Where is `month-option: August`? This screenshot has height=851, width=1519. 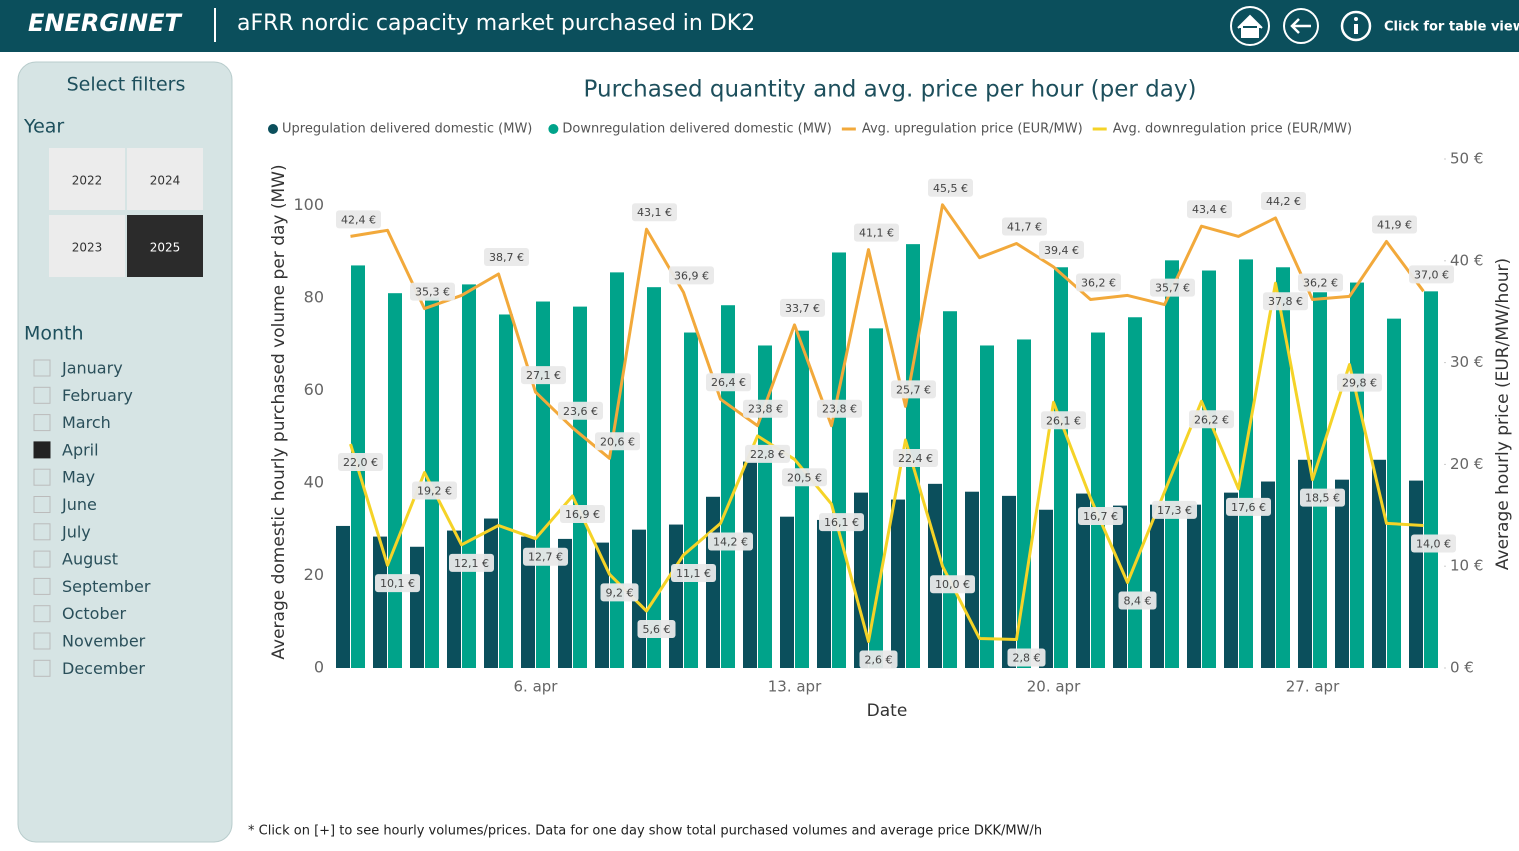 month-option: August is located at coordinates (90, 559).